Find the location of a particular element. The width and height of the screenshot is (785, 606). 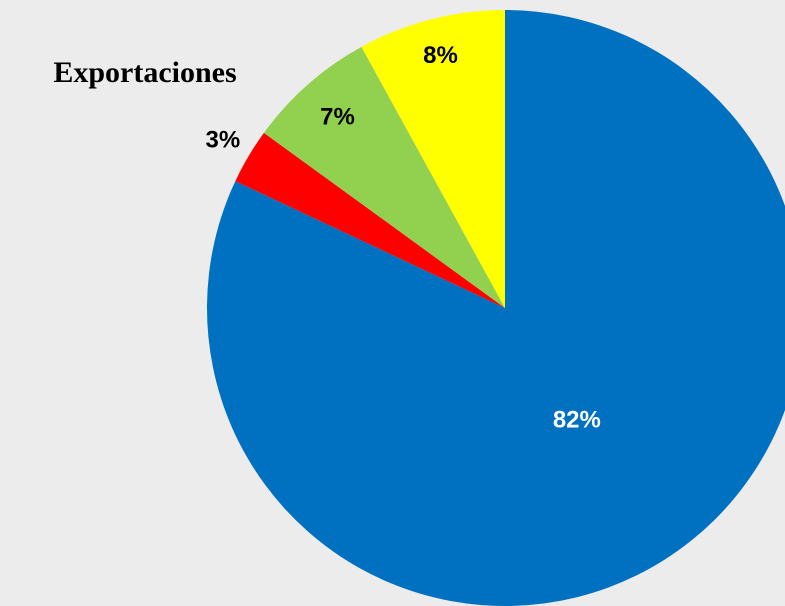

data-label: 3% is located at coordinates (223, 139).